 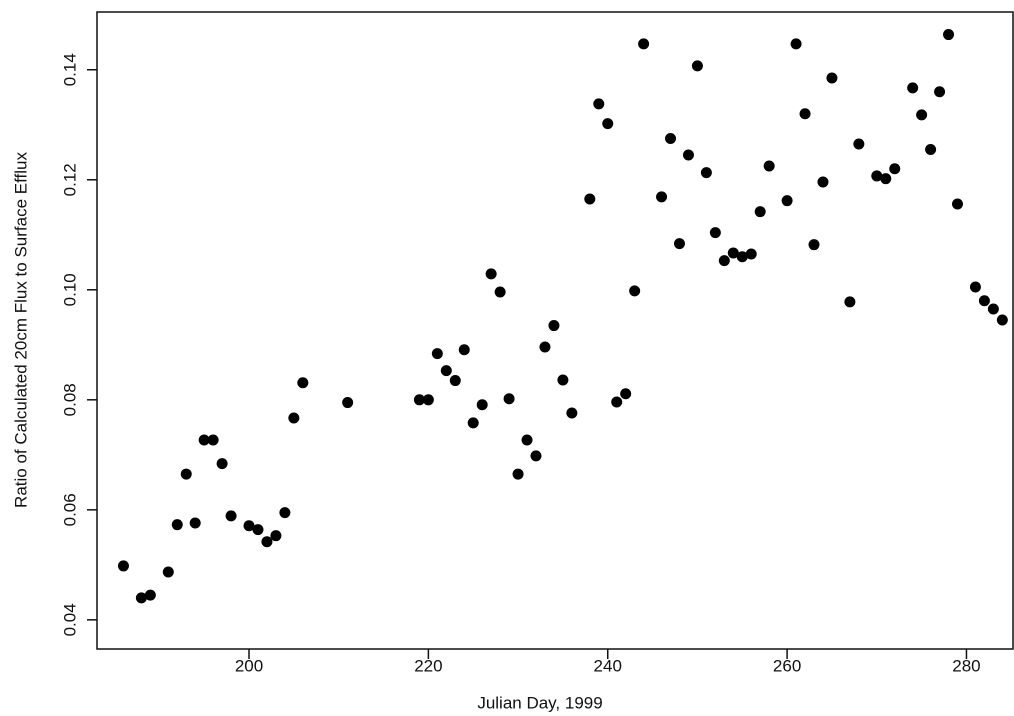 I want to click on y-tick-label: 0.04, so click(x=69, y=619).